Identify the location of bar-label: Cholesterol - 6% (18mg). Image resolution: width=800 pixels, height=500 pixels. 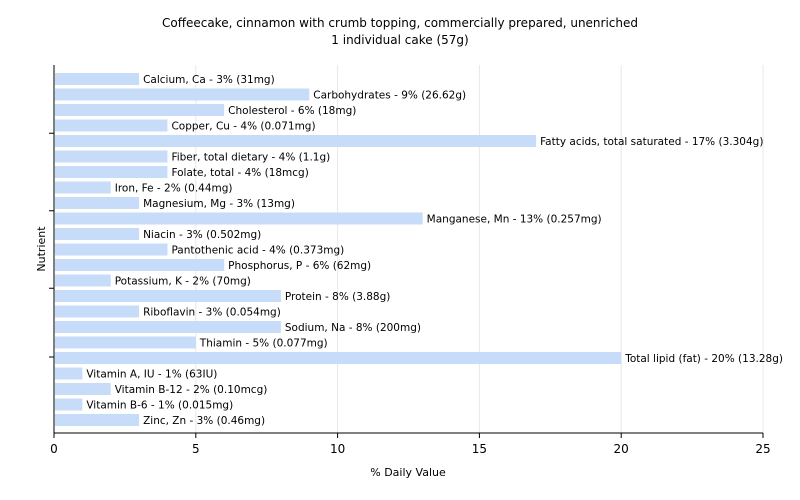
(292, 111).